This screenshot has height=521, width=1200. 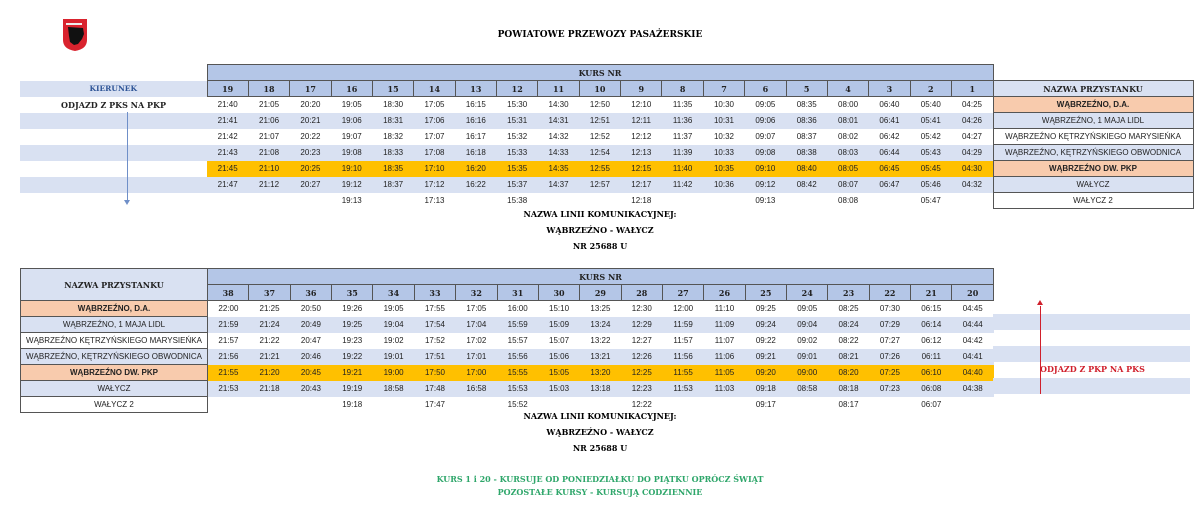 What do you see at coordinates (393, 88) in the screenshot?
I see `course-number: 15` at bounding box center [393, 88].